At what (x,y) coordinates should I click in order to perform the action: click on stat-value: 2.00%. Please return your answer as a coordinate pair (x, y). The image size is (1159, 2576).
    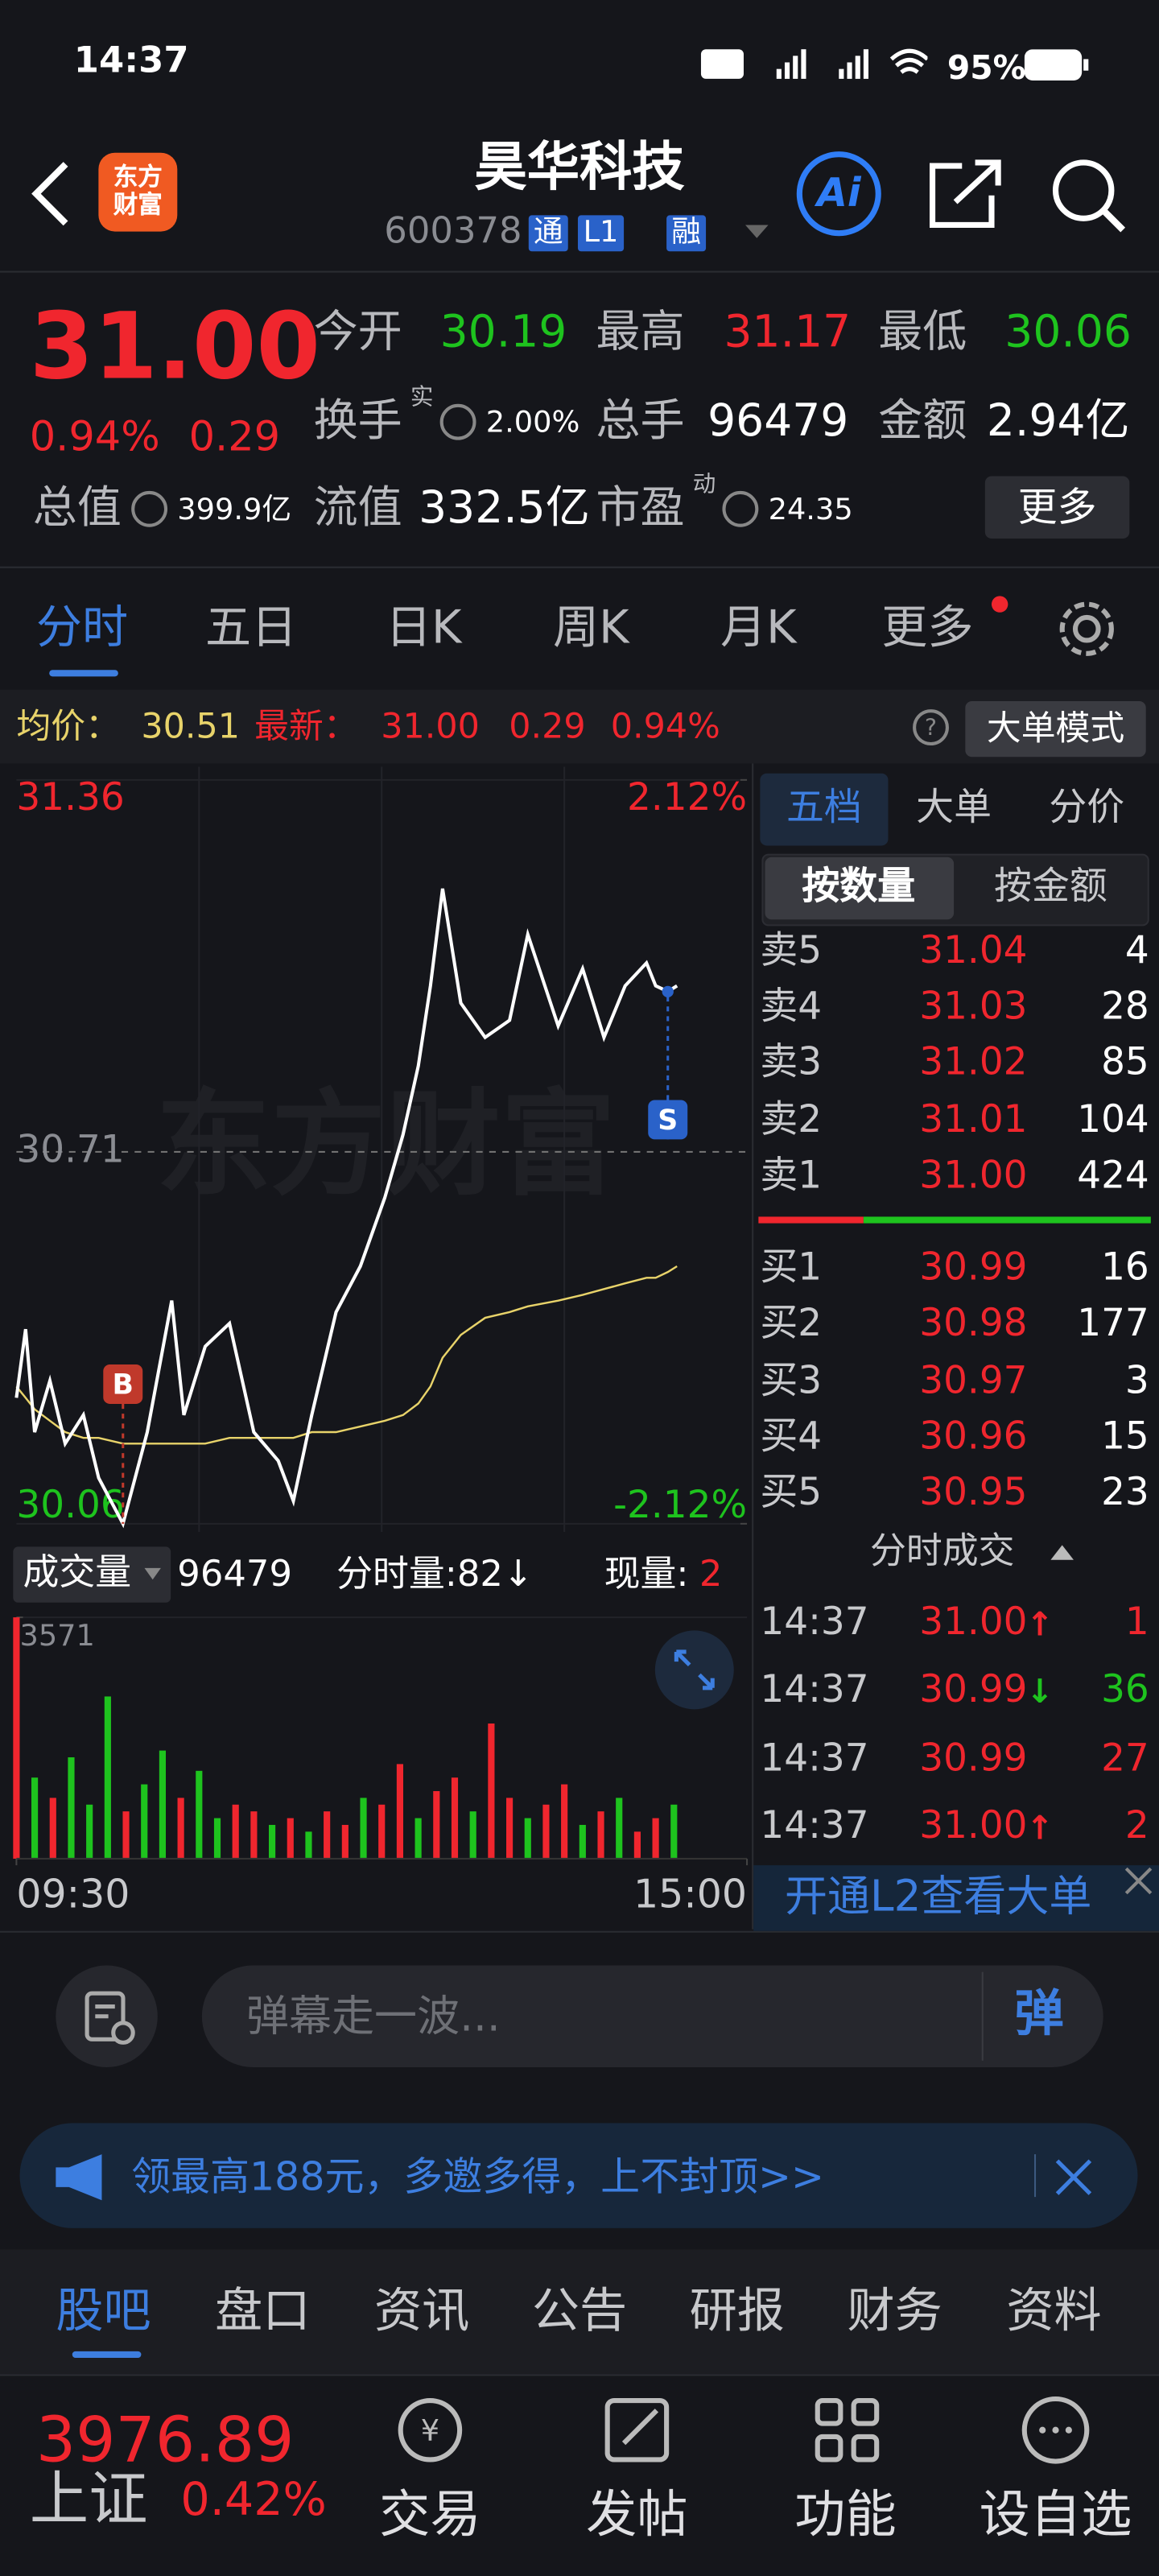
    Looking at the image, I should click on (532, 423).